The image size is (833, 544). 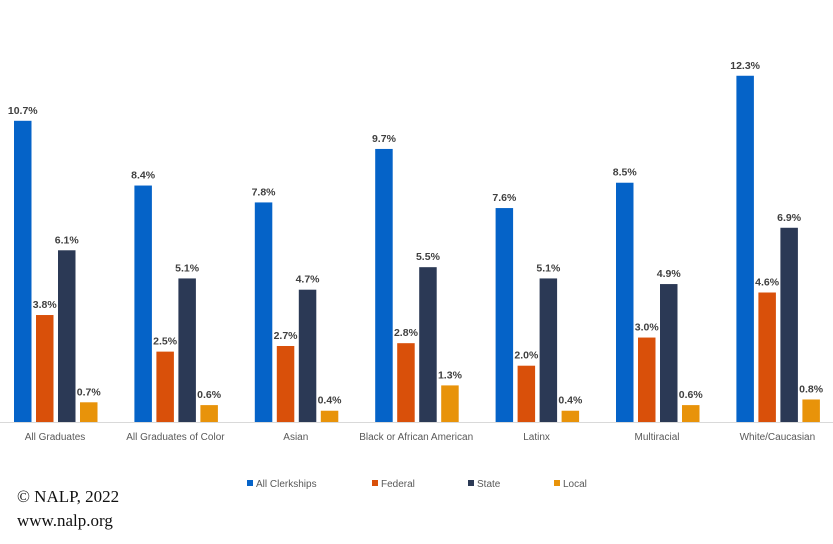 I want to click on data-label: 10.7%, so click(x=23, y=111).